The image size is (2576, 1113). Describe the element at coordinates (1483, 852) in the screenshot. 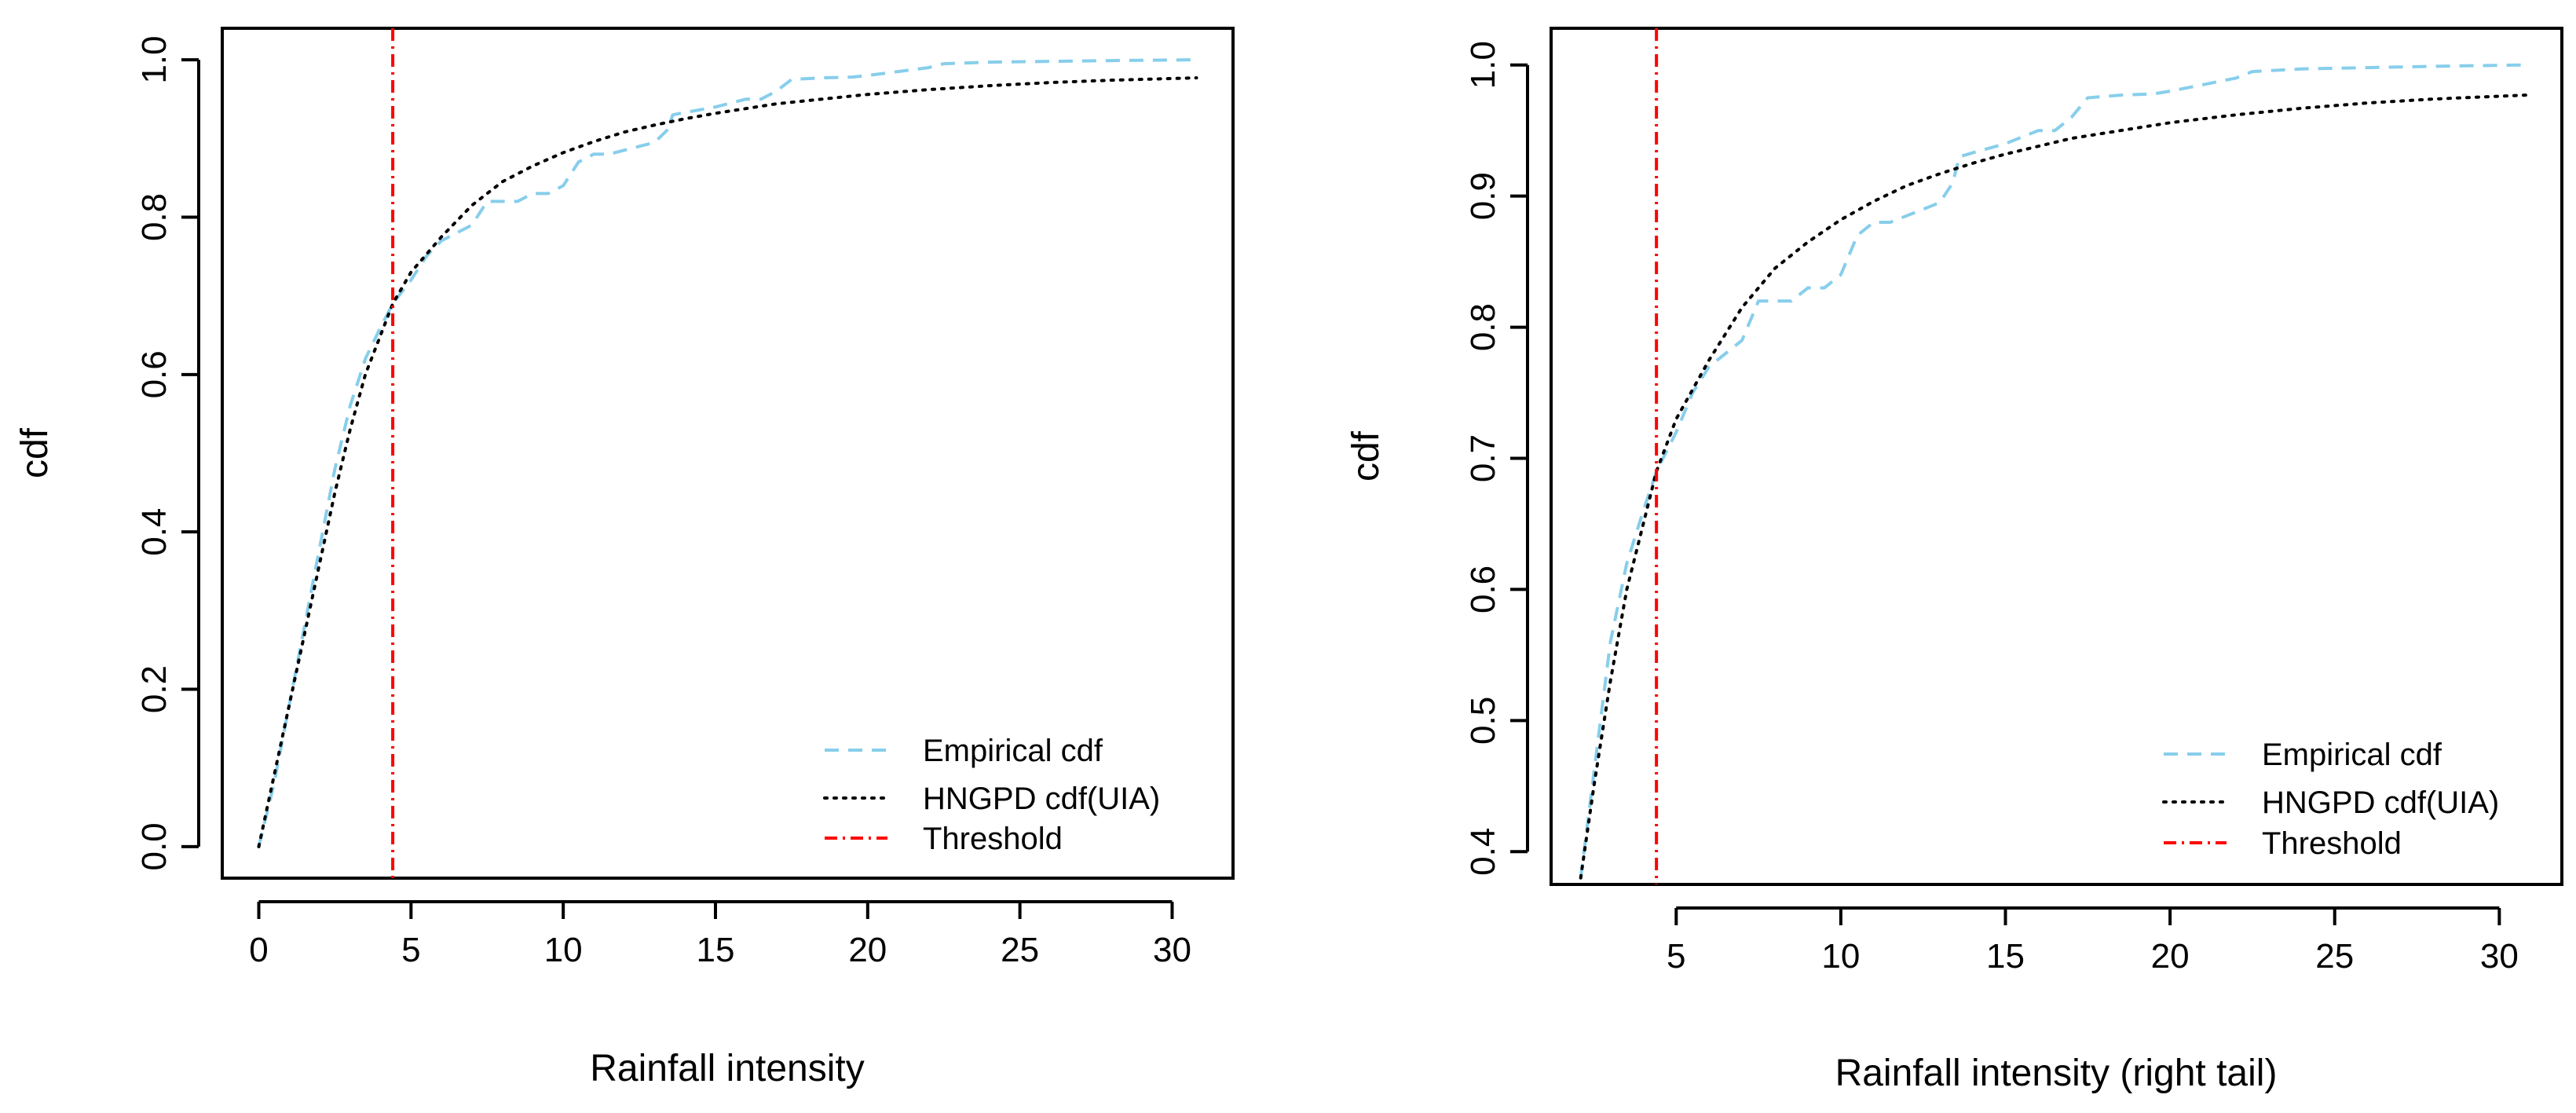

I see `right-y-tick-label: 0.4` at that location.